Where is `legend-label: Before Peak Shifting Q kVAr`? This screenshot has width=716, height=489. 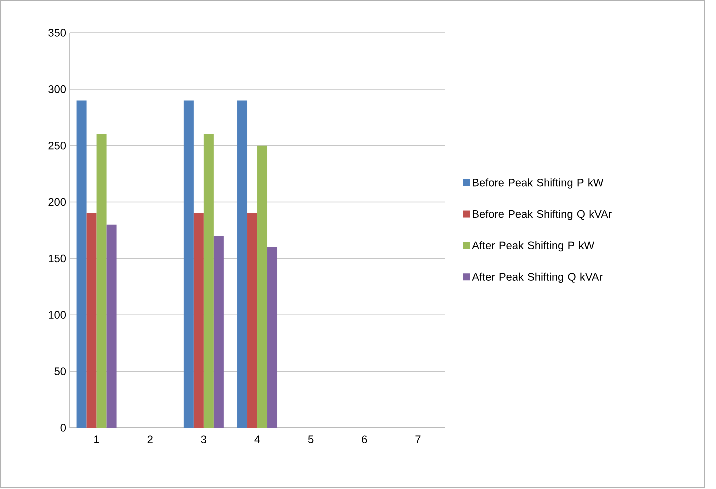
legend-label: Before Peak Shifting Q kVAr is located at coordinates (542, 215).